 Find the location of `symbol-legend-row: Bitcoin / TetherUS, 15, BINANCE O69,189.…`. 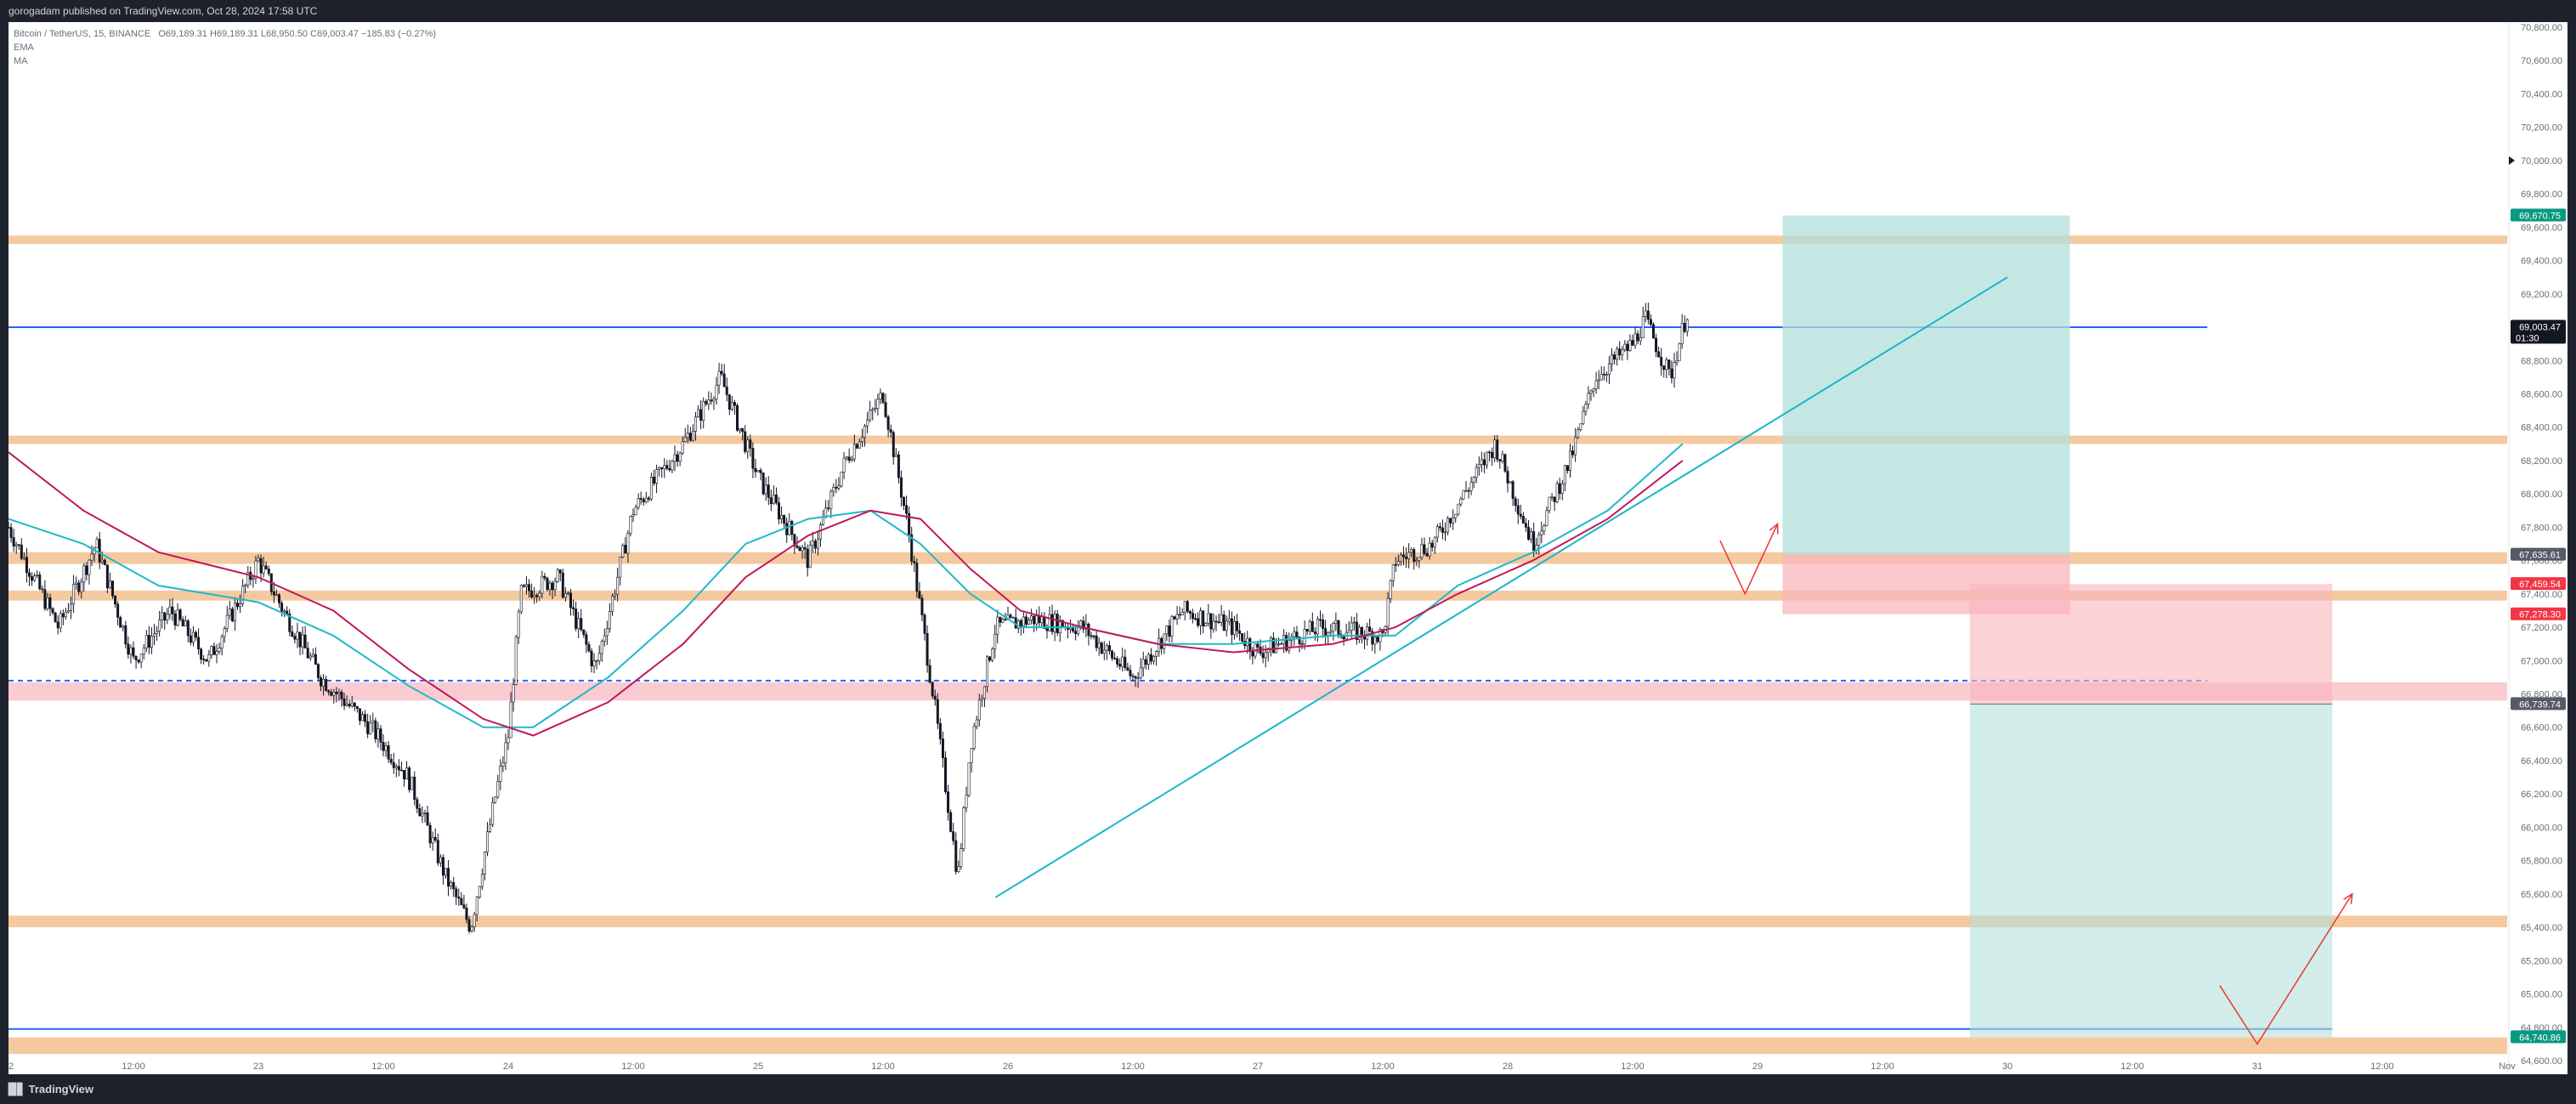

symbol-legend-row: Bitcoin / TetherUS, 15, BINANCE O69,189.… is located at coordinates (225, 34).